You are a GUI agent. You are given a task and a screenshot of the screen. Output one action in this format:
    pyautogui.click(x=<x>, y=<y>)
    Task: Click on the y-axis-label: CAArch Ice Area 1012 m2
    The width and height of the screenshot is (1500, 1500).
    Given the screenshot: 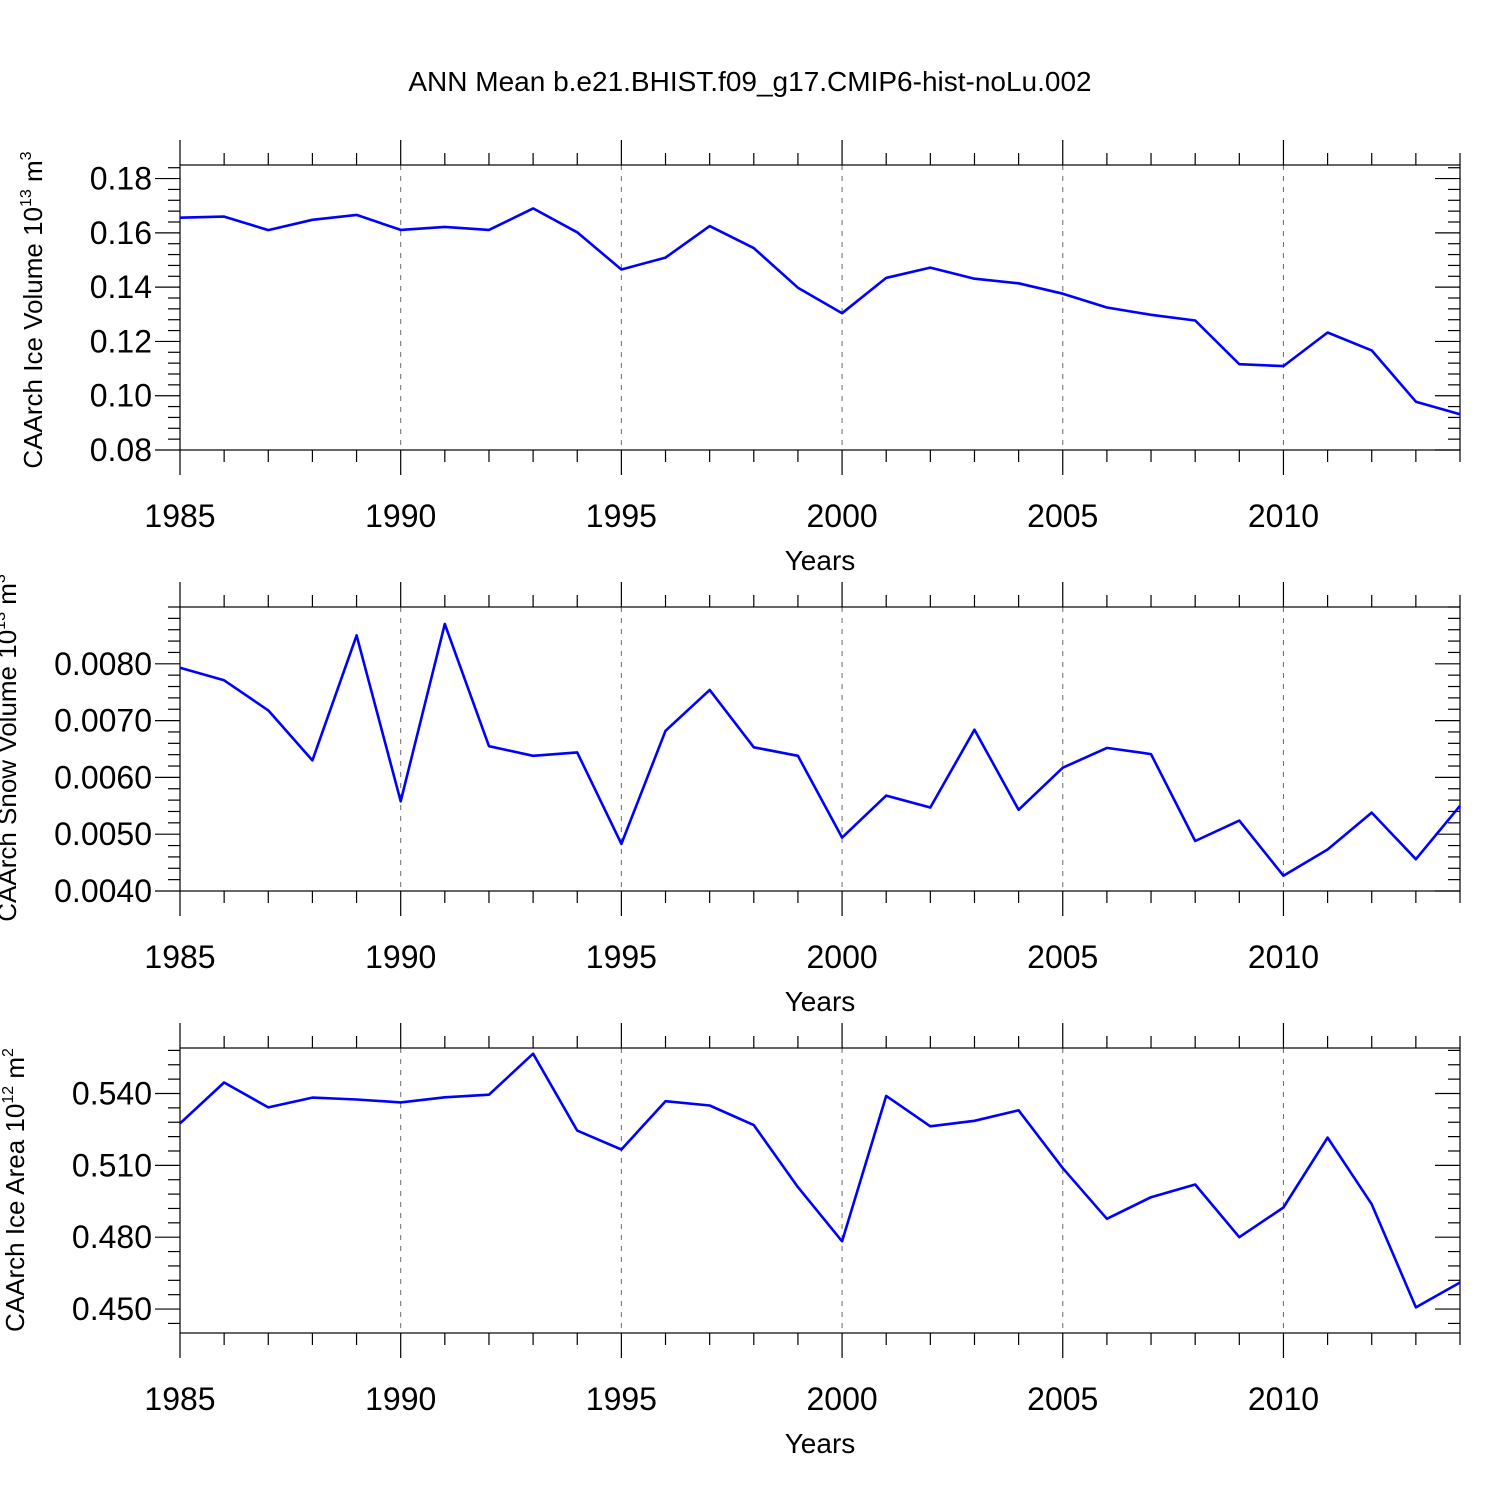 What is the action you would take?
    pyautogui.click(x=15, y=1190)
    